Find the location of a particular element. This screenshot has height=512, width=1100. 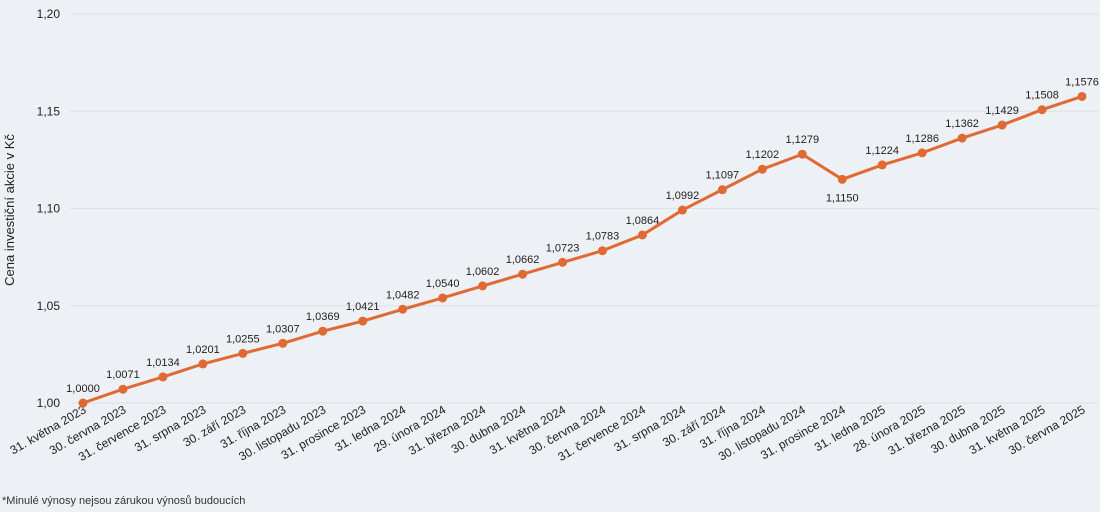

data-label: 1,0482 is located at coordinates (403, 295).